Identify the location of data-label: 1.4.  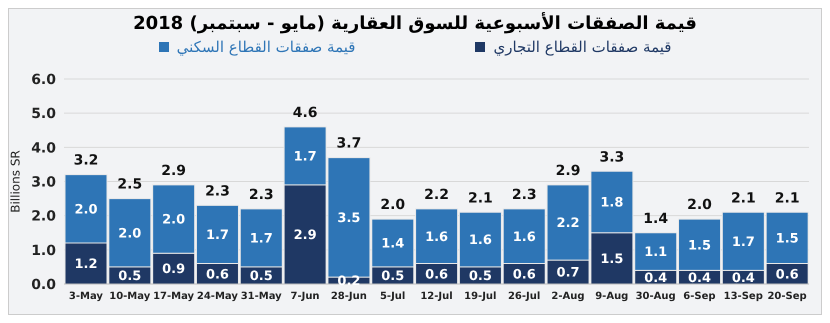
(392, 244).